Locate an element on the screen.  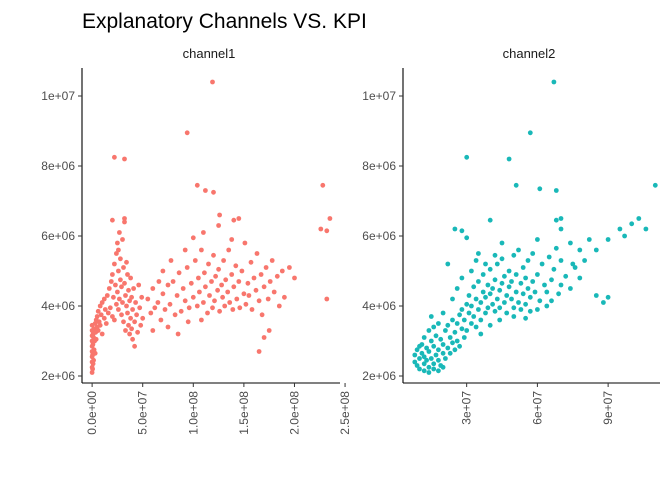
panel-strip-label: channel2 is located at coordinates (529, 53).